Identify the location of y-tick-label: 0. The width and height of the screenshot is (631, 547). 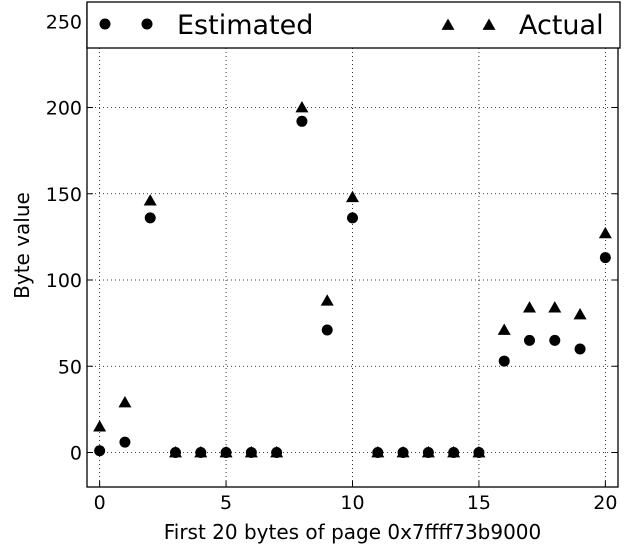
(76, 454).